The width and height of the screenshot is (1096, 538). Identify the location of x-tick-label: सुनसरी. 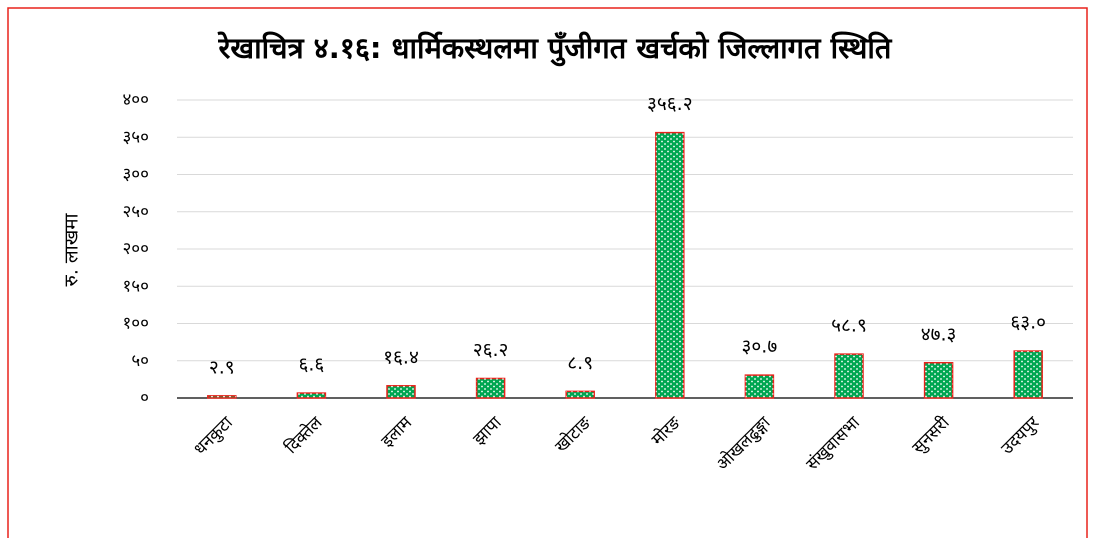
(931, 435).